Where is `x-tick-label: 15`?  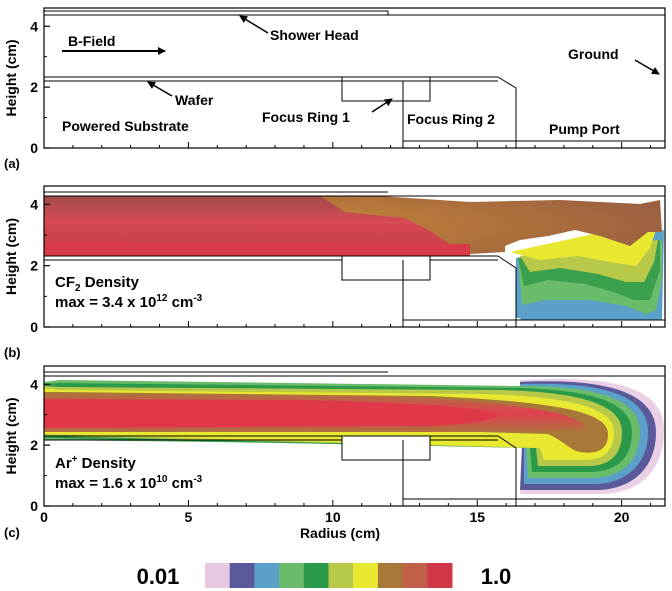
x-tick-label: 15 is located at coordinates (477, 517).